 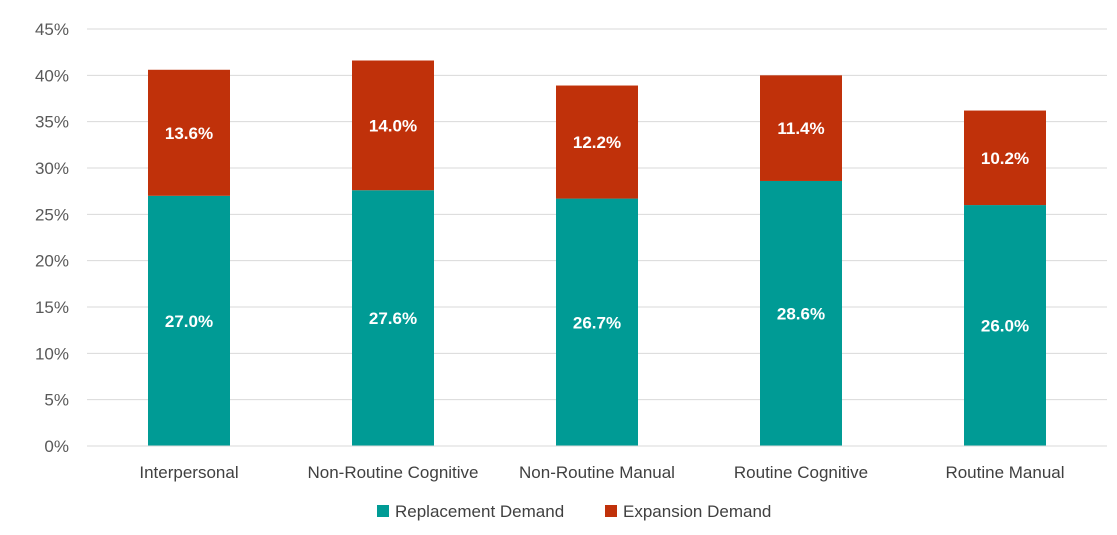 What do you see at coordinates (1004, 472) in the screenshot?
I see `x-tick-label: Routine Manual` at bounding box center [1004, 472].